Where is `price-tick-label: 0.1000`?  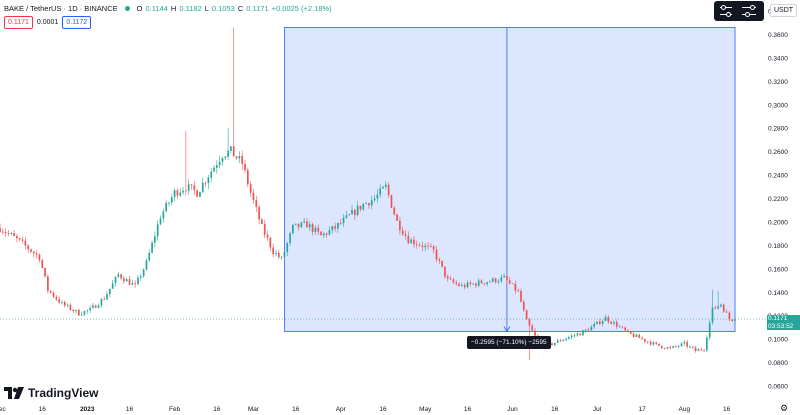 price-tick-label: 0.1000 is located at coordinates (778, 340).